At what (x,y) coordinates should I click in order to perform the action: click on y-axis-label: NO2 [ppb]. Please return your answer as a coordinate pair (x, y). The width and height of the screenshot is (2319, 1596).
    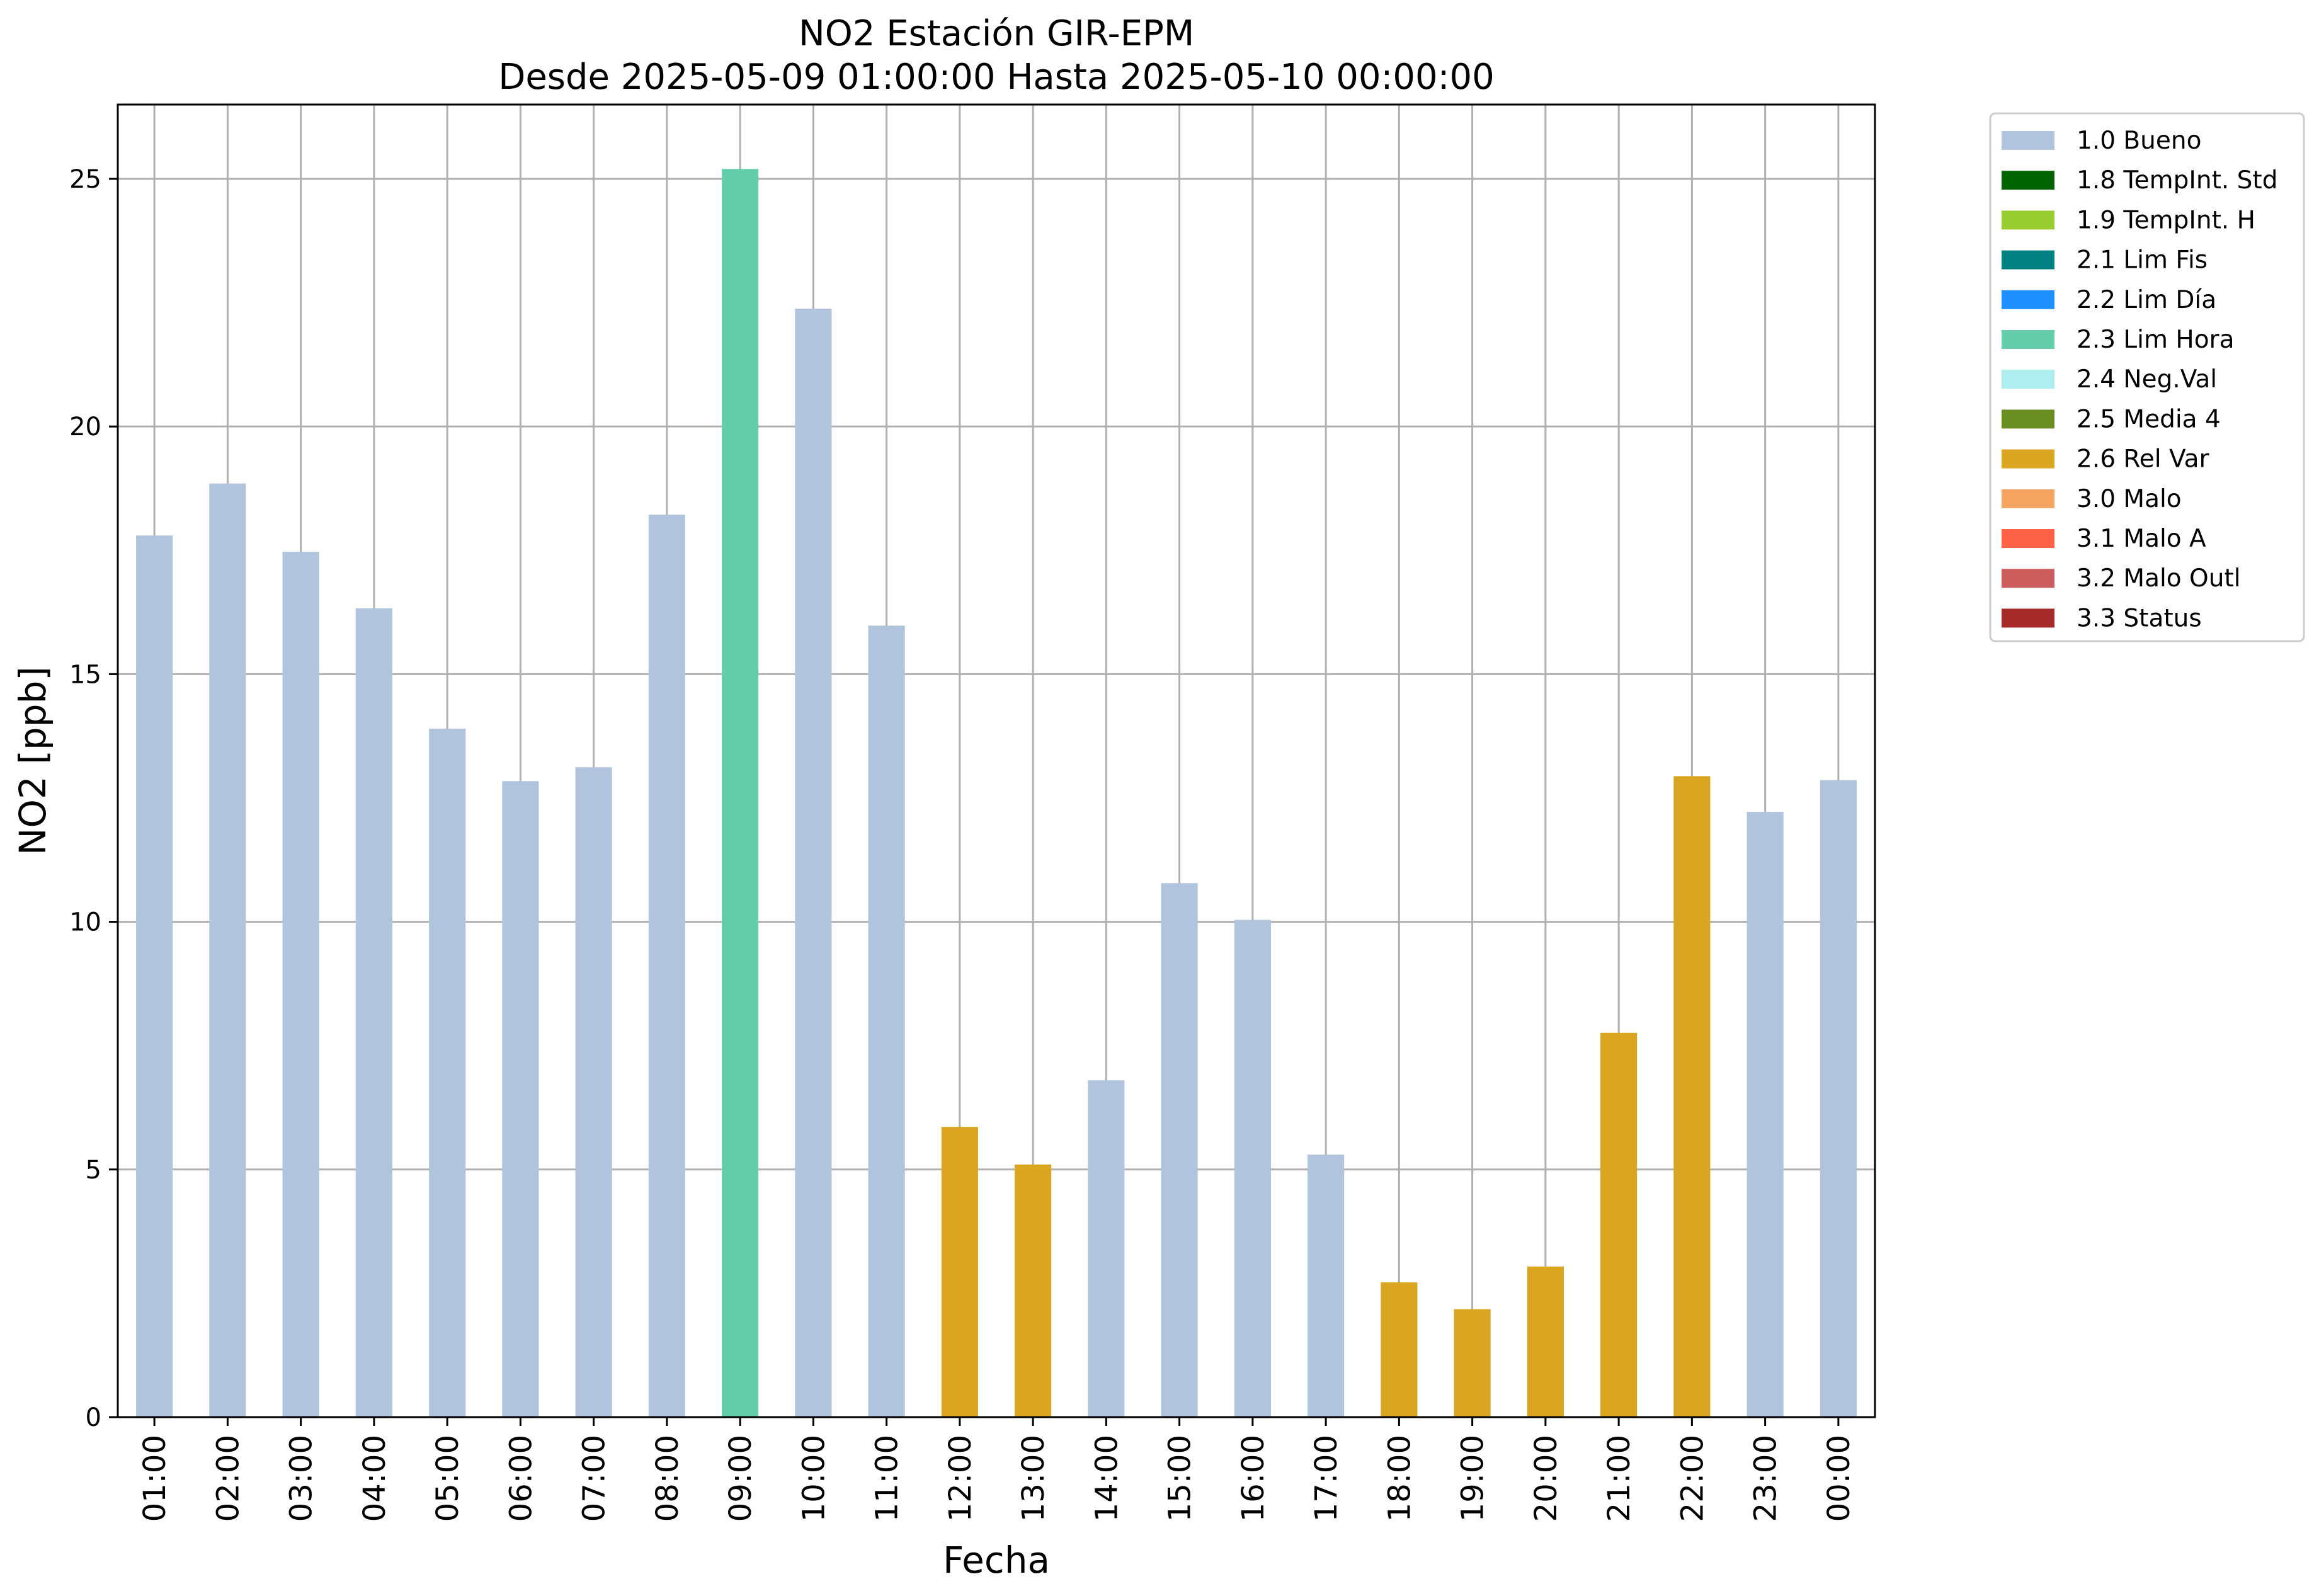
    Looking at the image, I should click on (32, 760).